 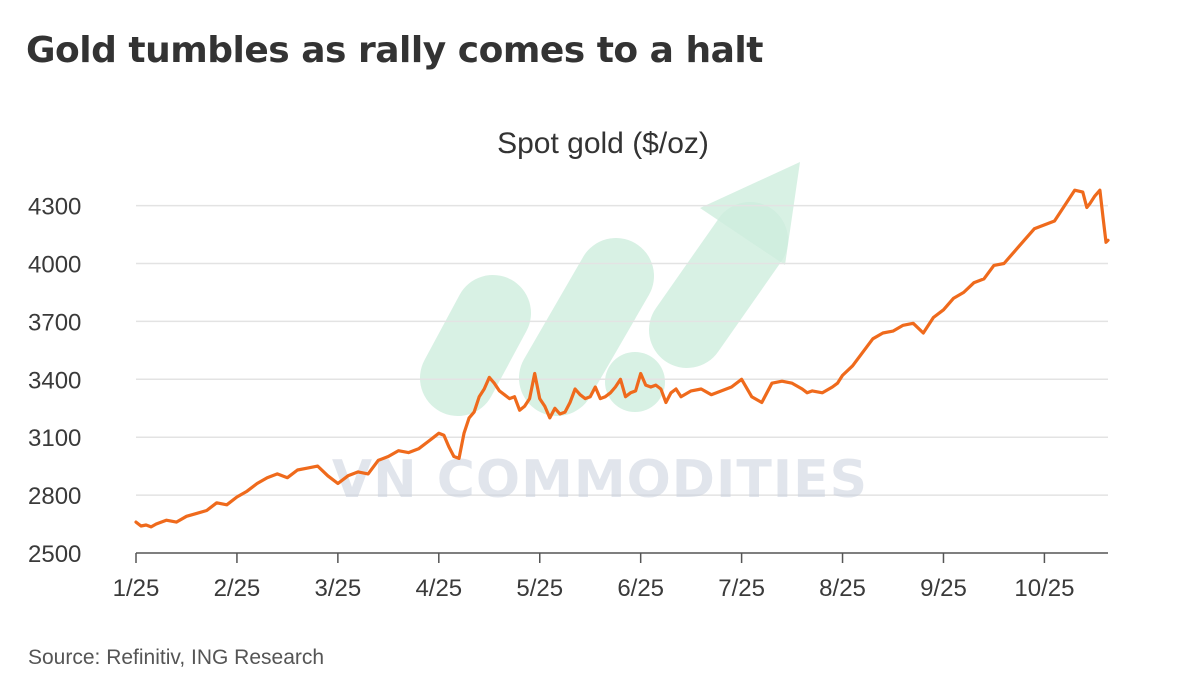 What do you see at coordinates (943, 588) in the screenshot?
I see `x-tick-label: 9/25` at bounding box center [943, 588].